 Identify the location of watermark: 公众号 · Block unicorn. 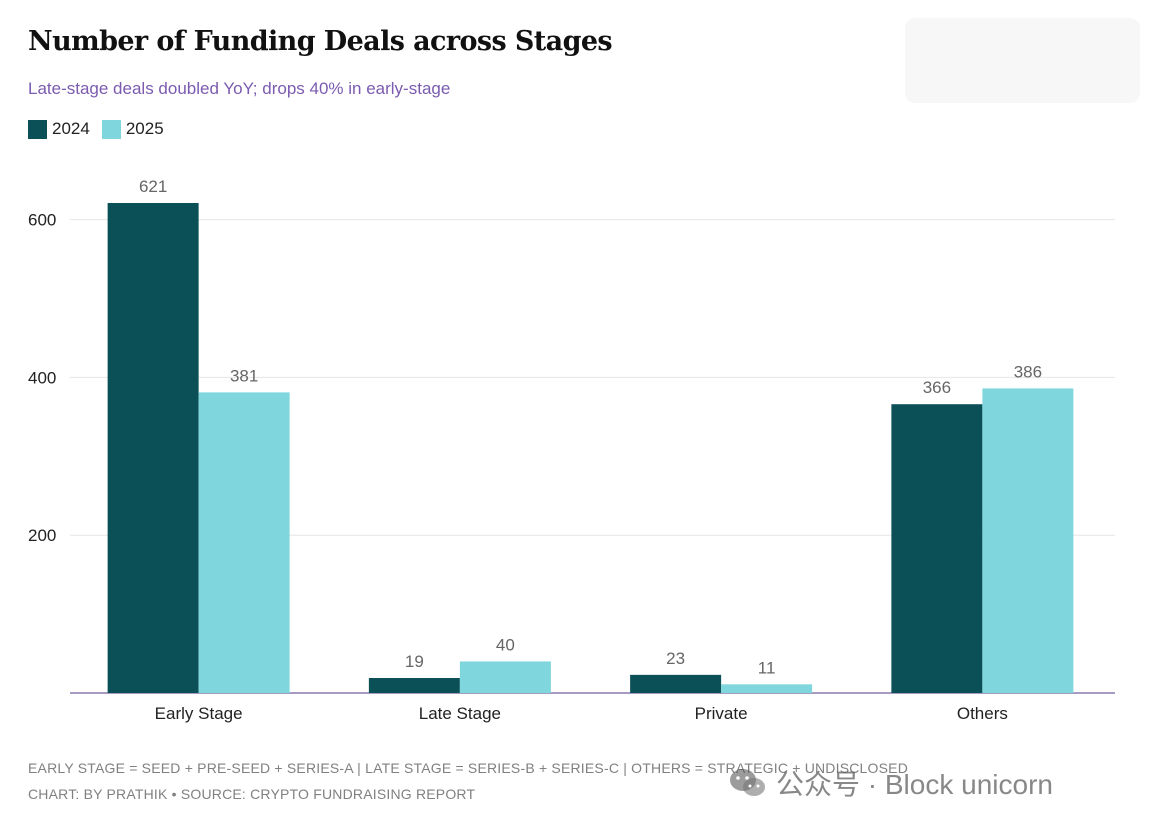
(890, 783).